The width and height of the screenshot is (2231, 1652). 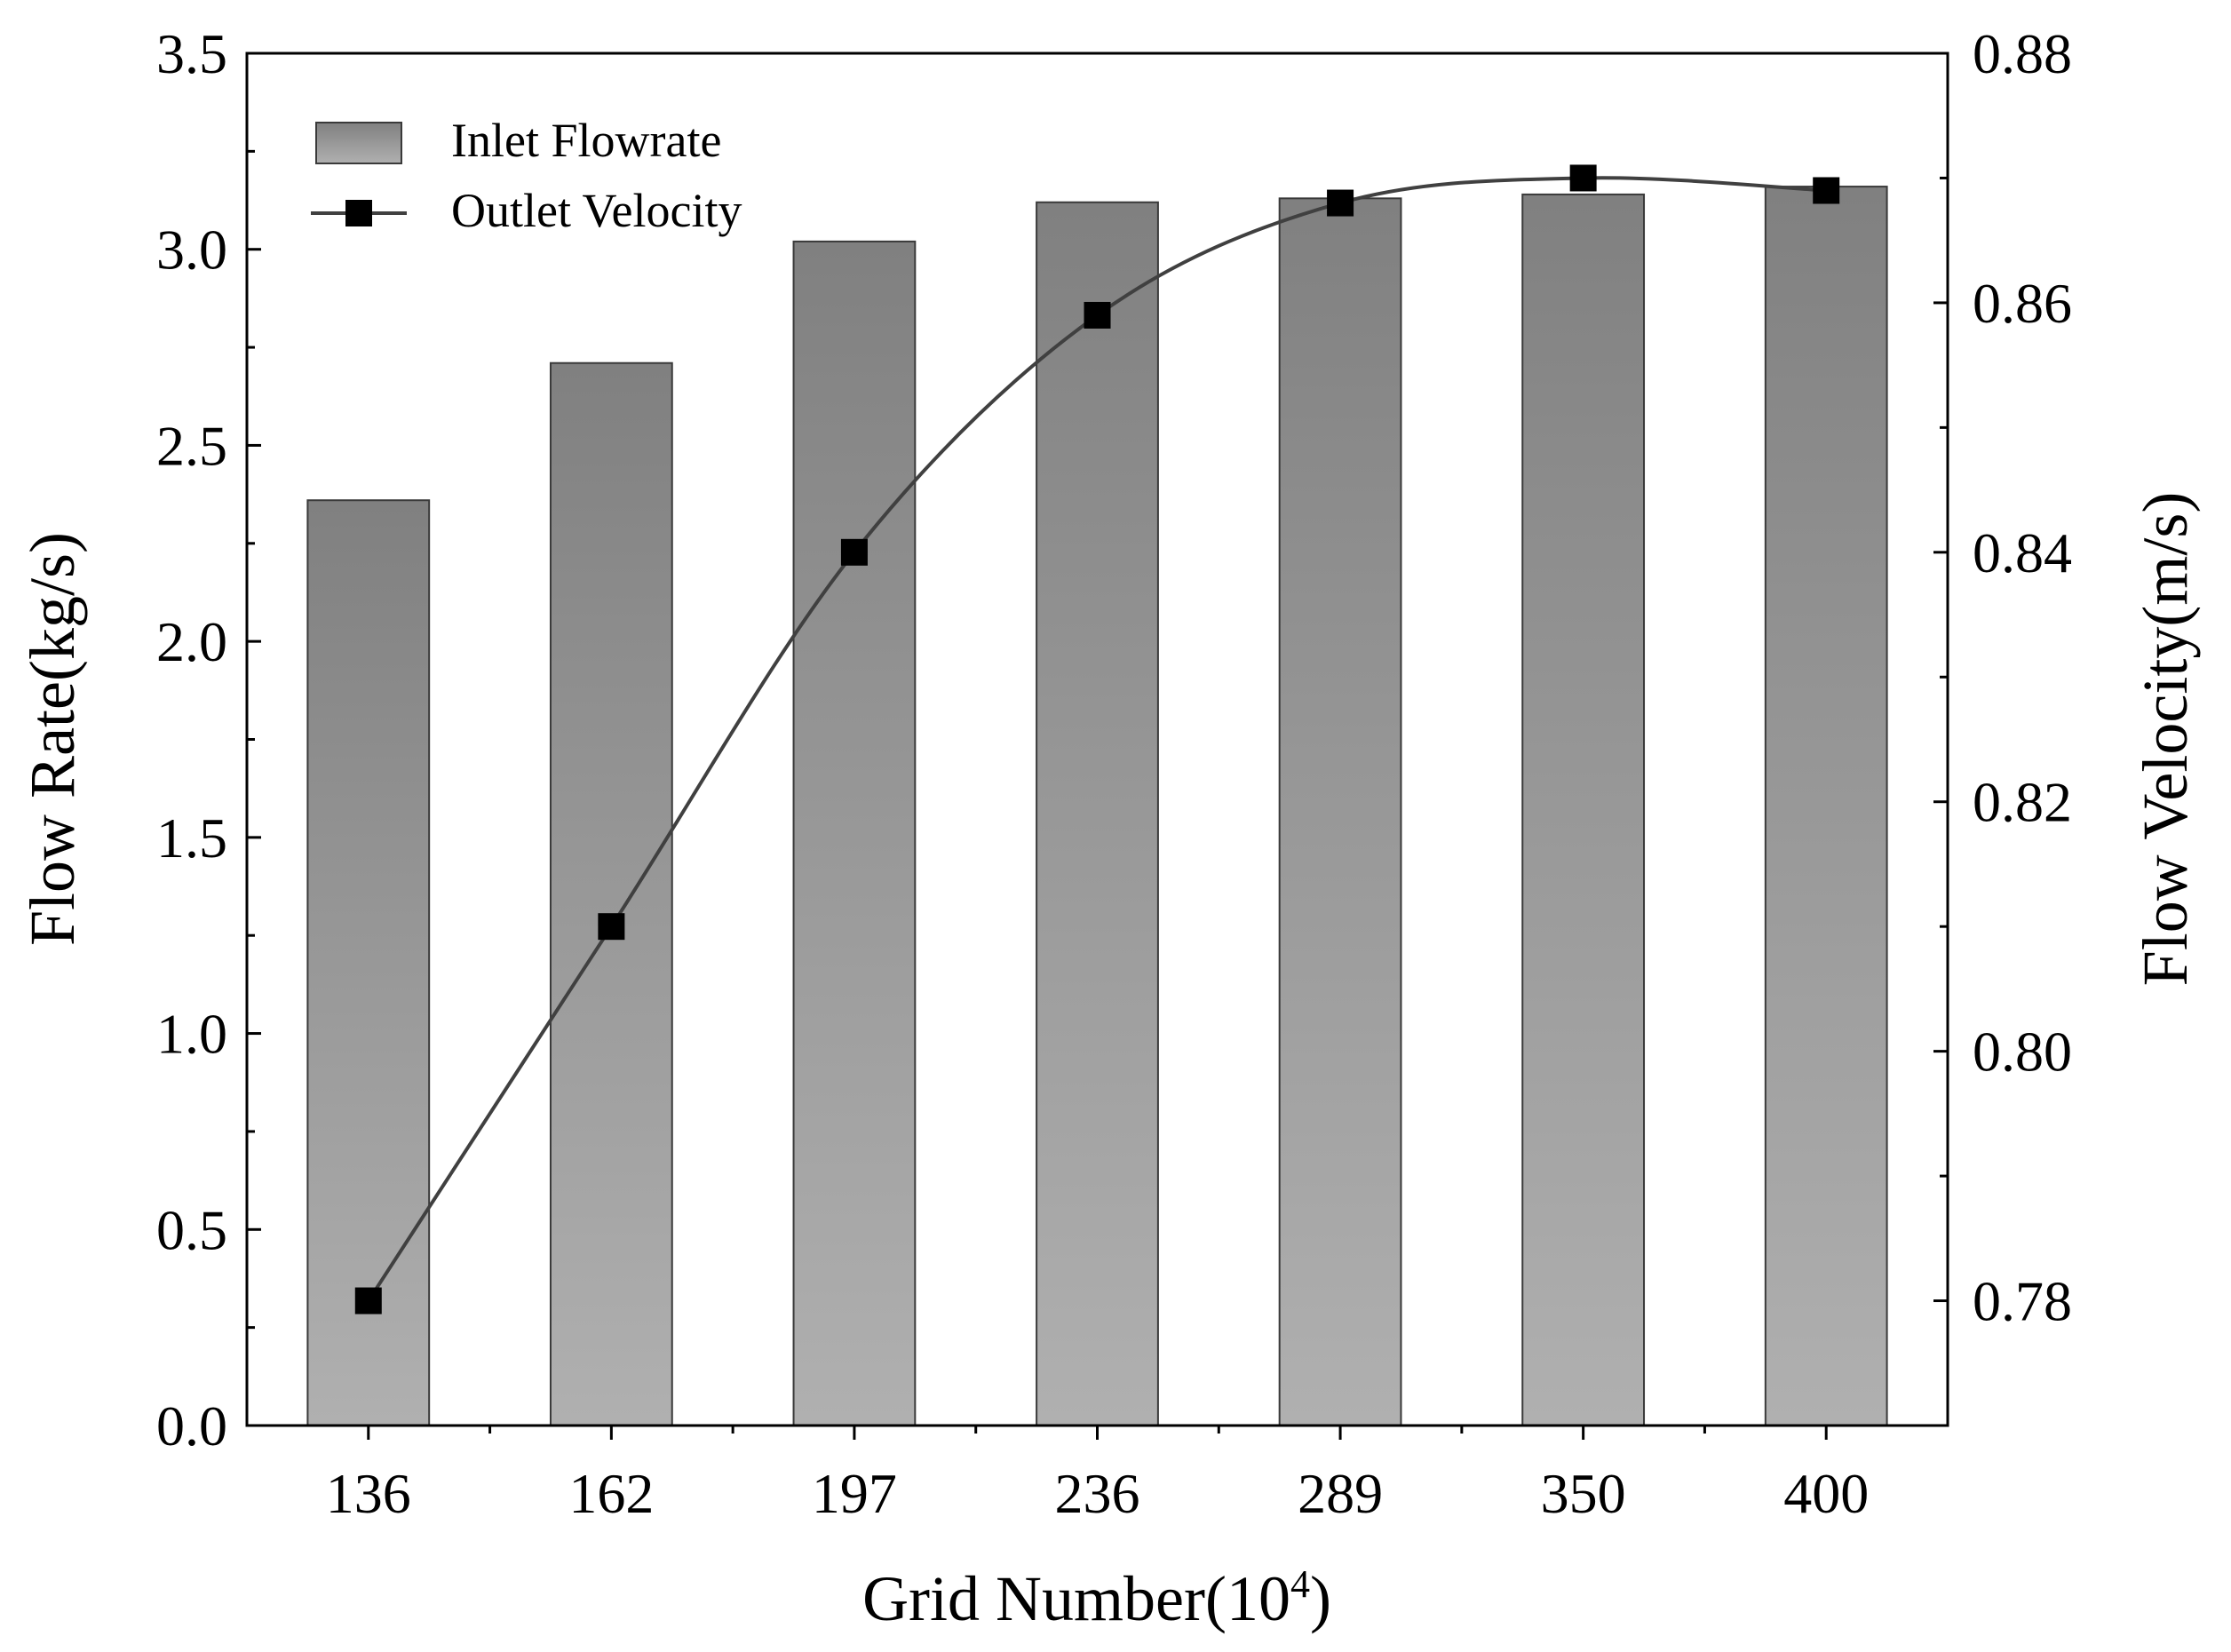 I want to click on legend-bar-label: Inlet Flowrate, so click(x=586, y=140).